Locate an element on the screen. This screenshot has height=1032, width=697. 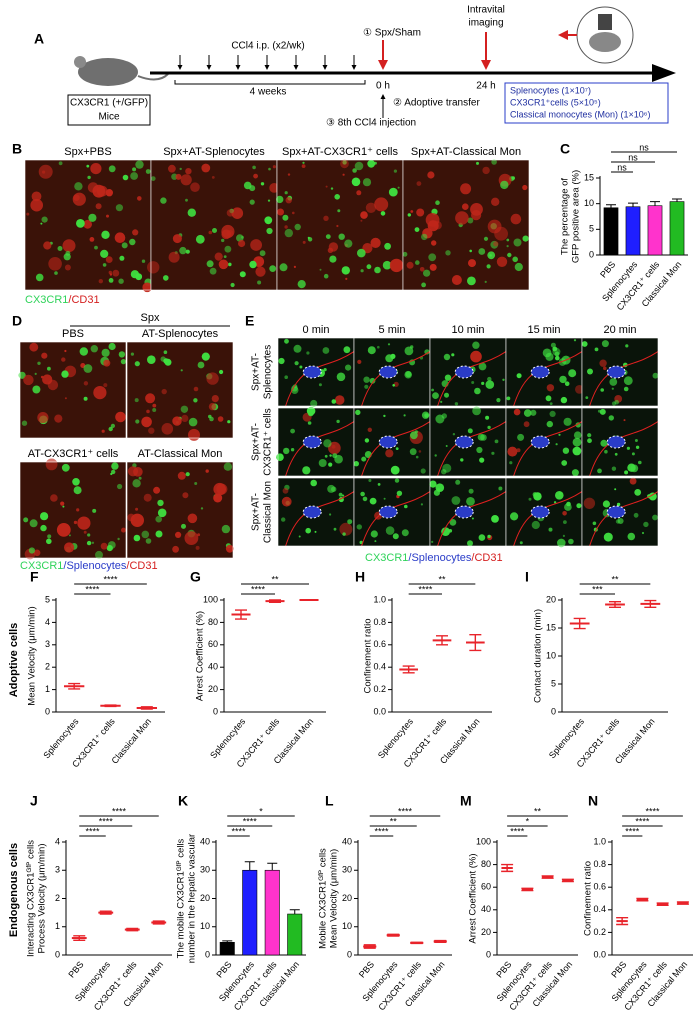
y-tick-label: 15 is located at coordinates (589, 177).